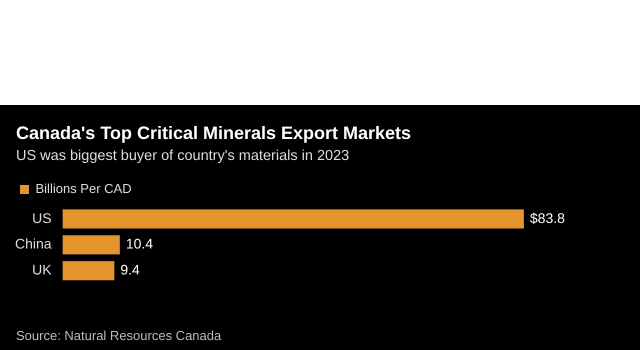  What do you see at coordinates (183, 156) in the screenshot?
I see `chart-subtitle: US was biggest buyer of country's materials in 2023` at bounding box center [183, 156].